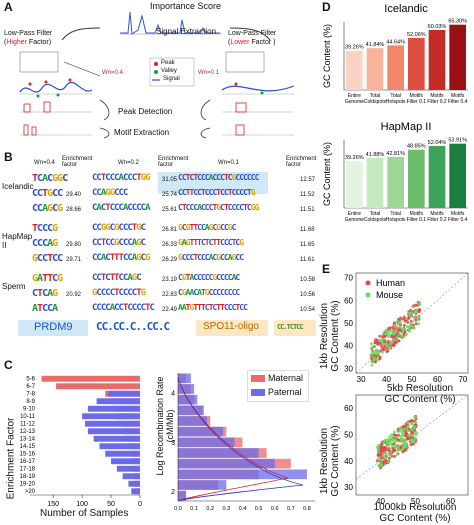 The image size is (474, 525). What do you see at coordinates (458, 214) in the screenshot?
I see `gc-category-label: Motifs` at bounding box center [458, 214].